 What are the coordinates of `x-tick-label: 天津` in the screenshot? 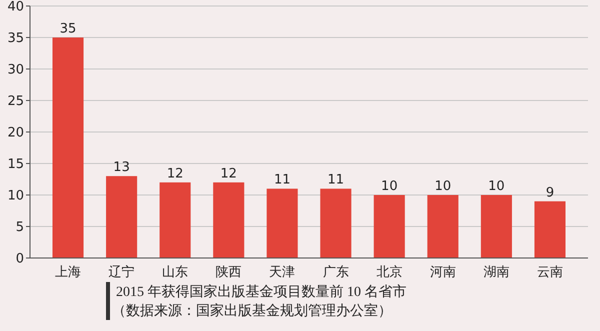 It's located at (282, 272).